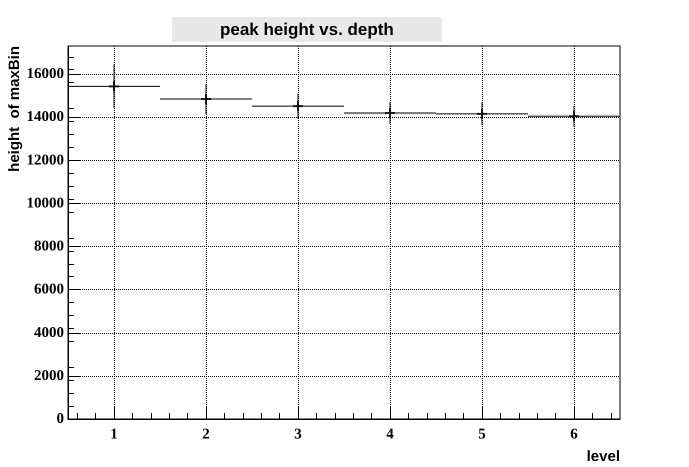 Image resolution: width=689 pixels, height=467 pixels. I want to click on y-axis-title: height of maxBin, so click(14, 109).